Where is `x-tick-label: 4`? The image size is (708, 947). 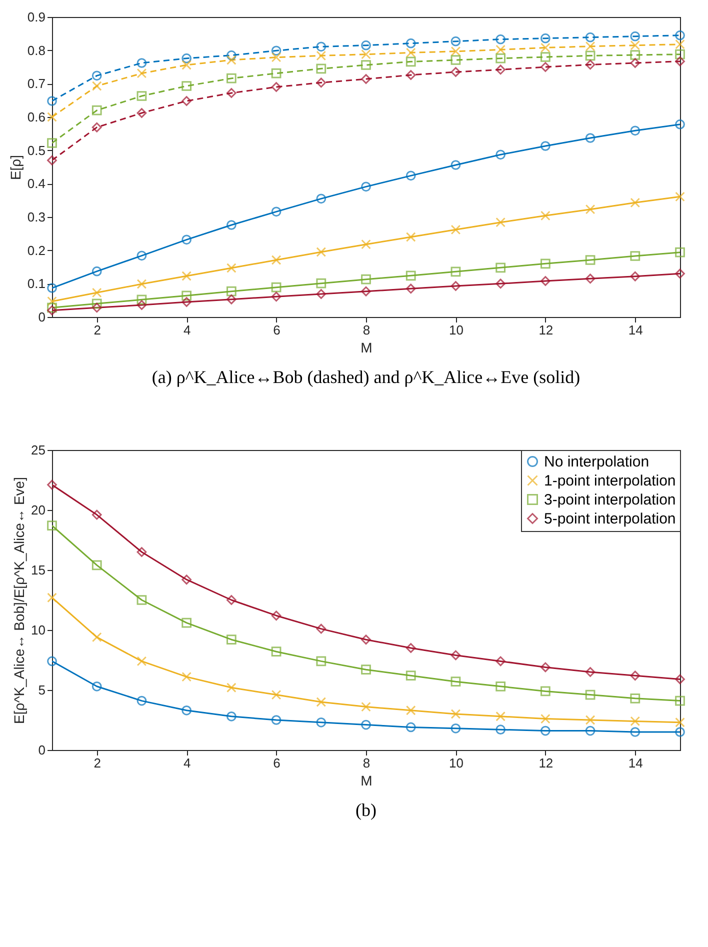 x-tick-label: 4 is located at coordinates (187, 763).